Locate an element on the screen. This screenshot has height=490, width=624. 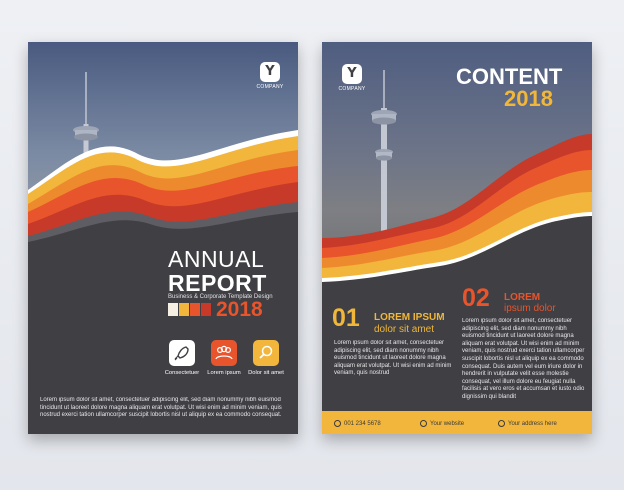
people-icon is located at coordinates (224, 352).